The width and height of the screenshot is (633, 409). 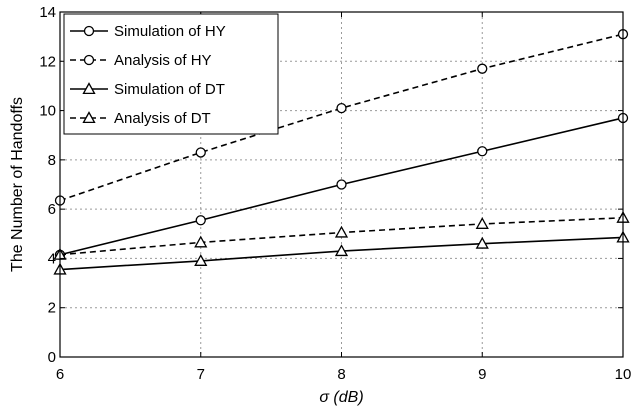 What do you see at coordinates (341, 397) in the screenshot?
I see `x-axis-title: σ (dB)` at bounding box center [341, 397].